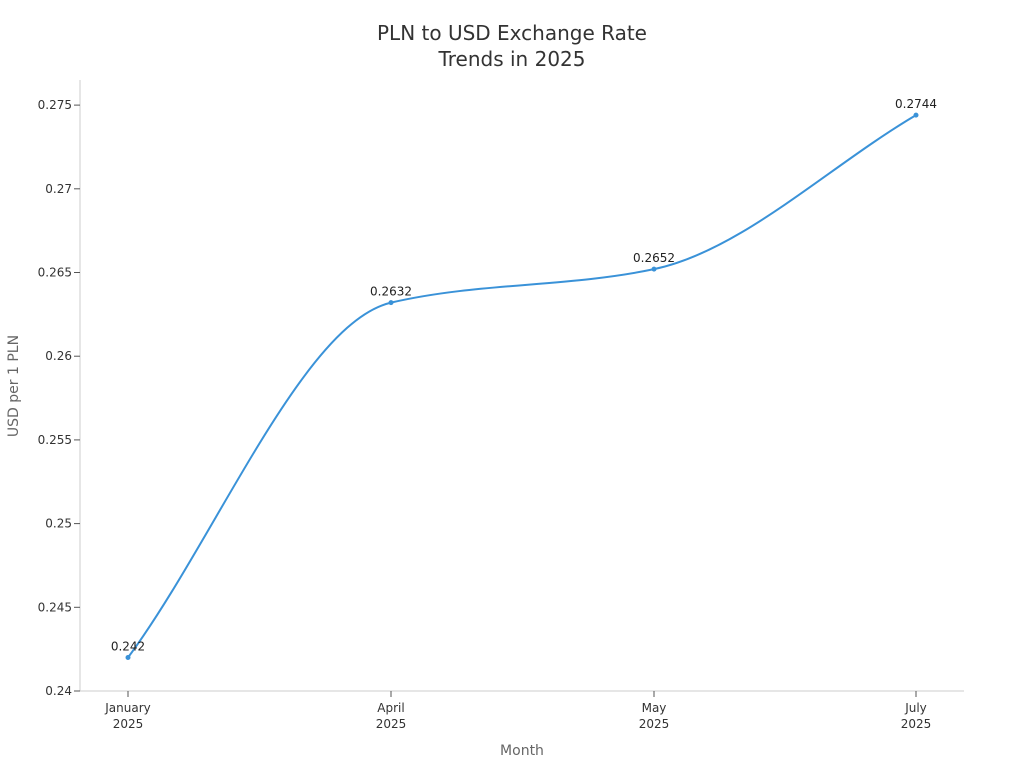  I want to click on y-tick-label: 0.245, so click(55, 607).